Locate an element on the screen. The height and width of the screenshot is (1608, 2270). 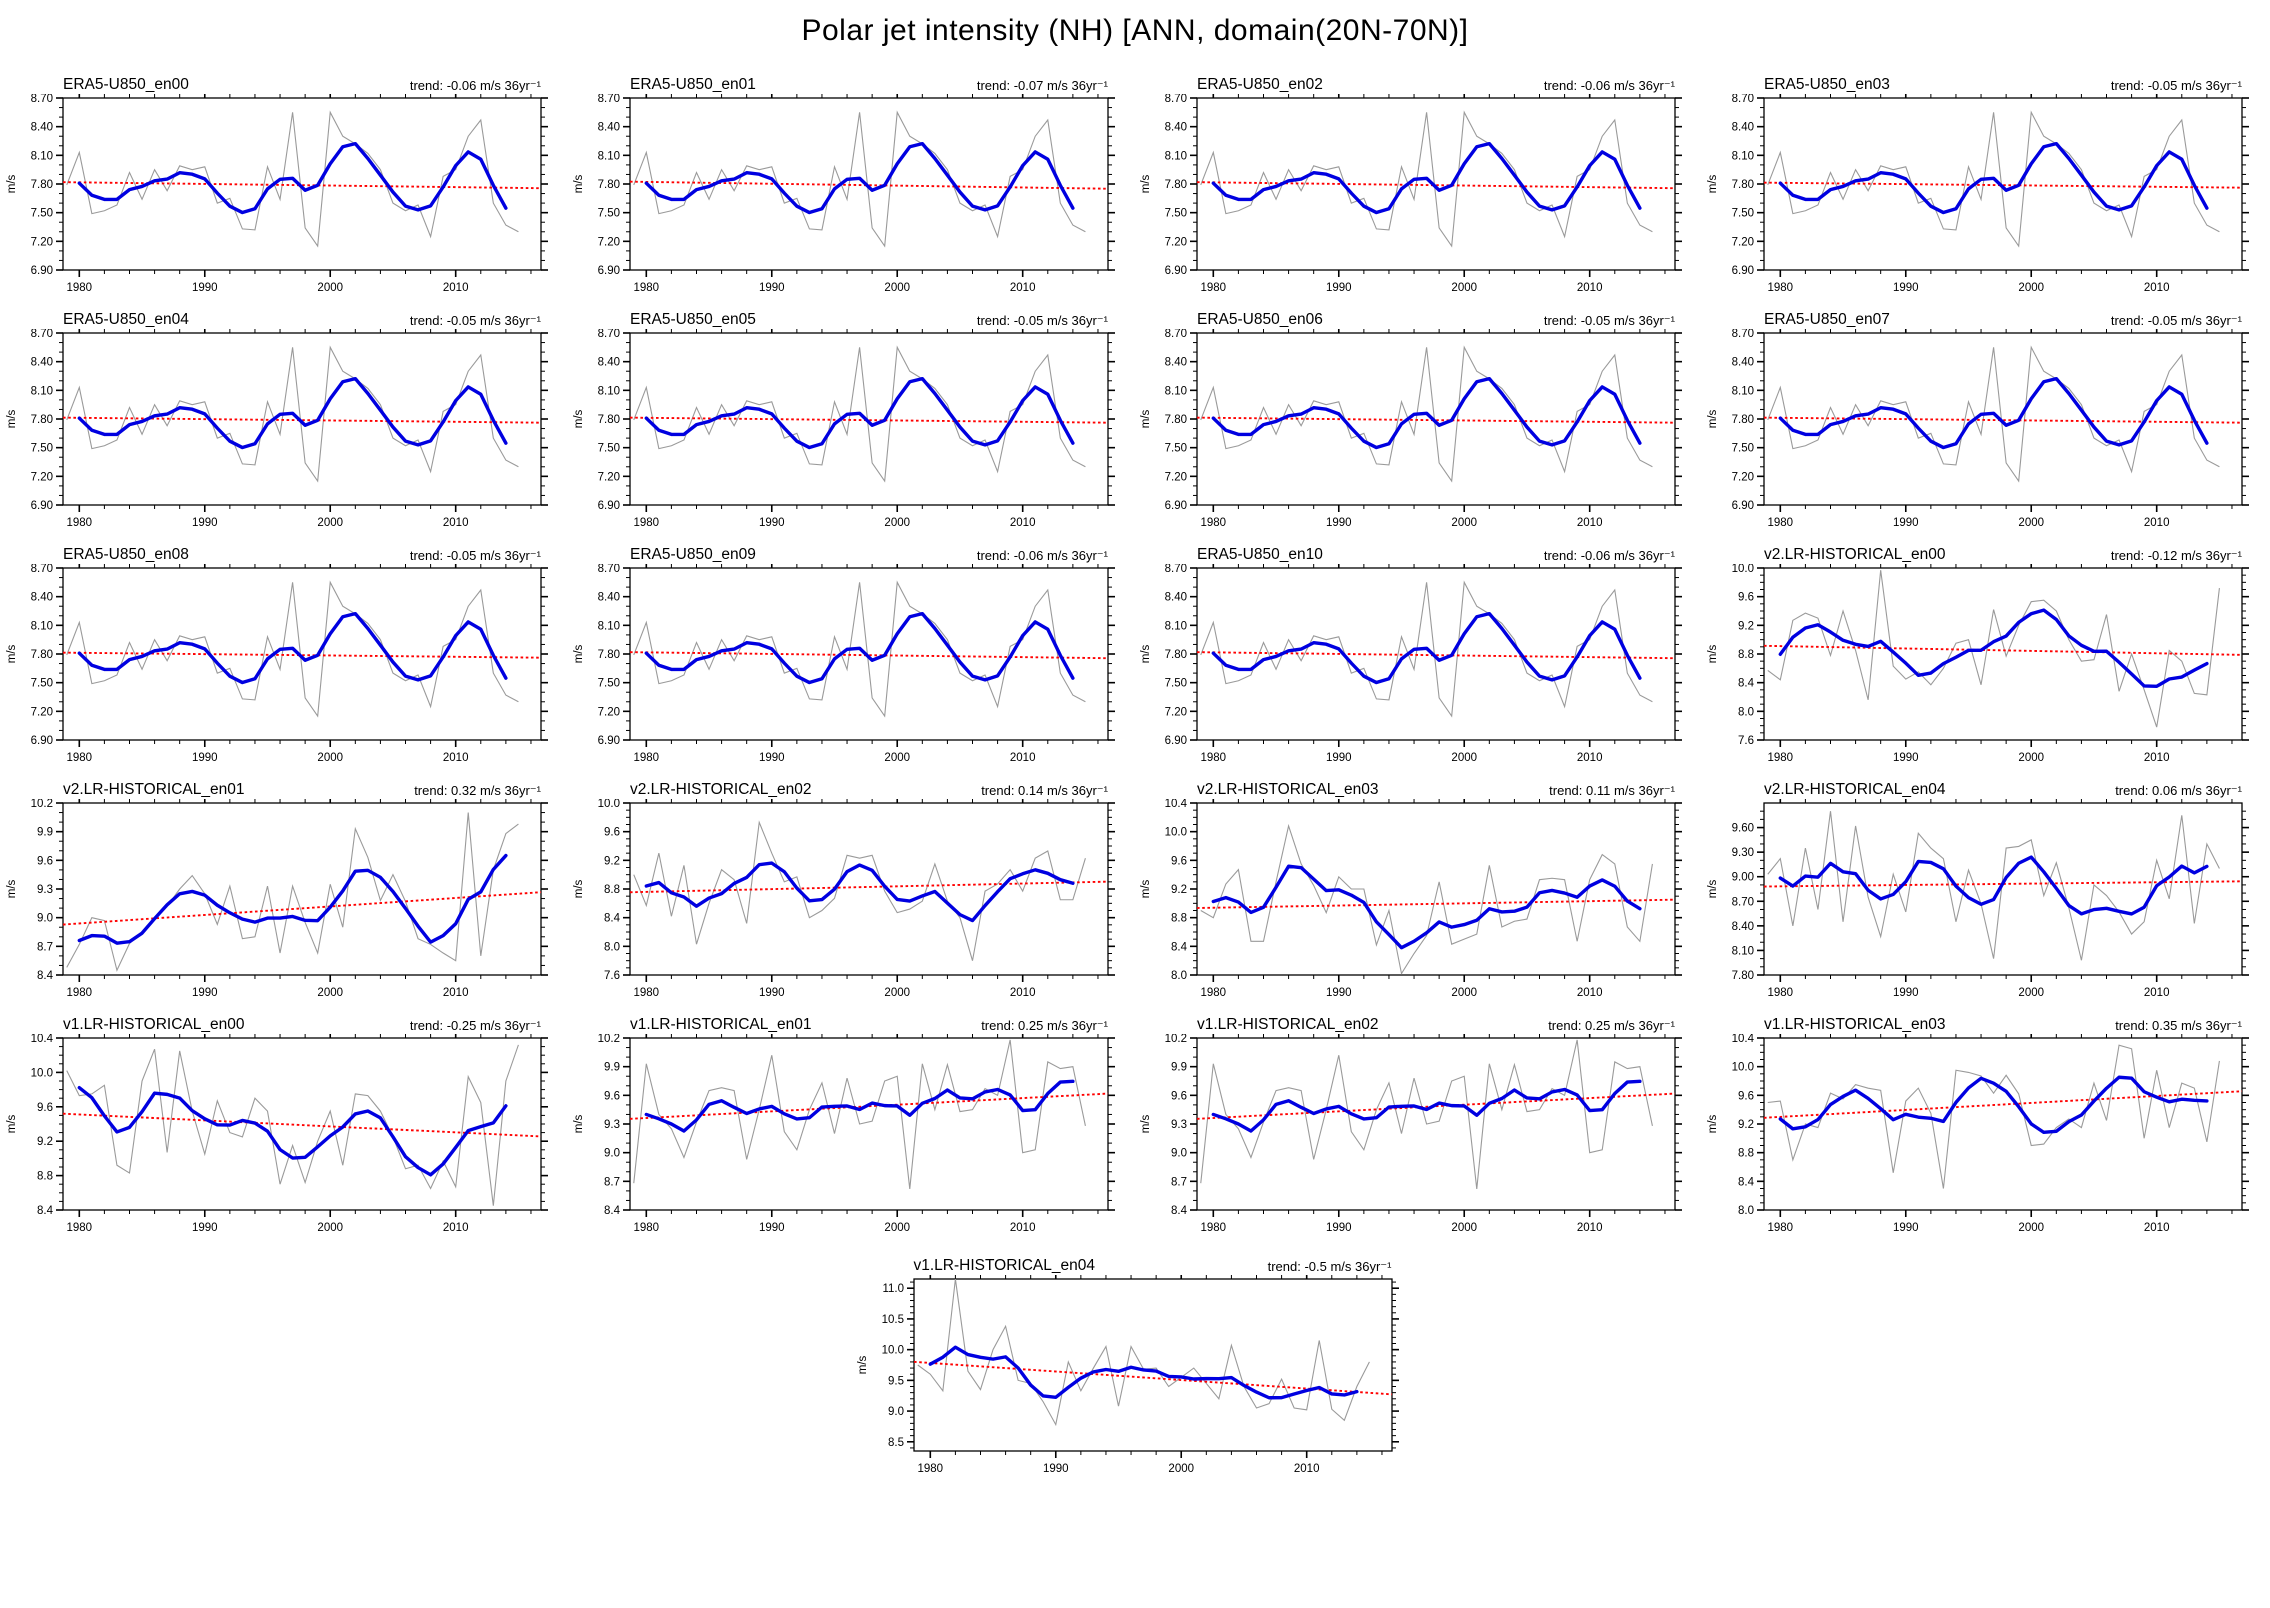
y-tick-label: 7.50 is located at coordinates (609, 684).